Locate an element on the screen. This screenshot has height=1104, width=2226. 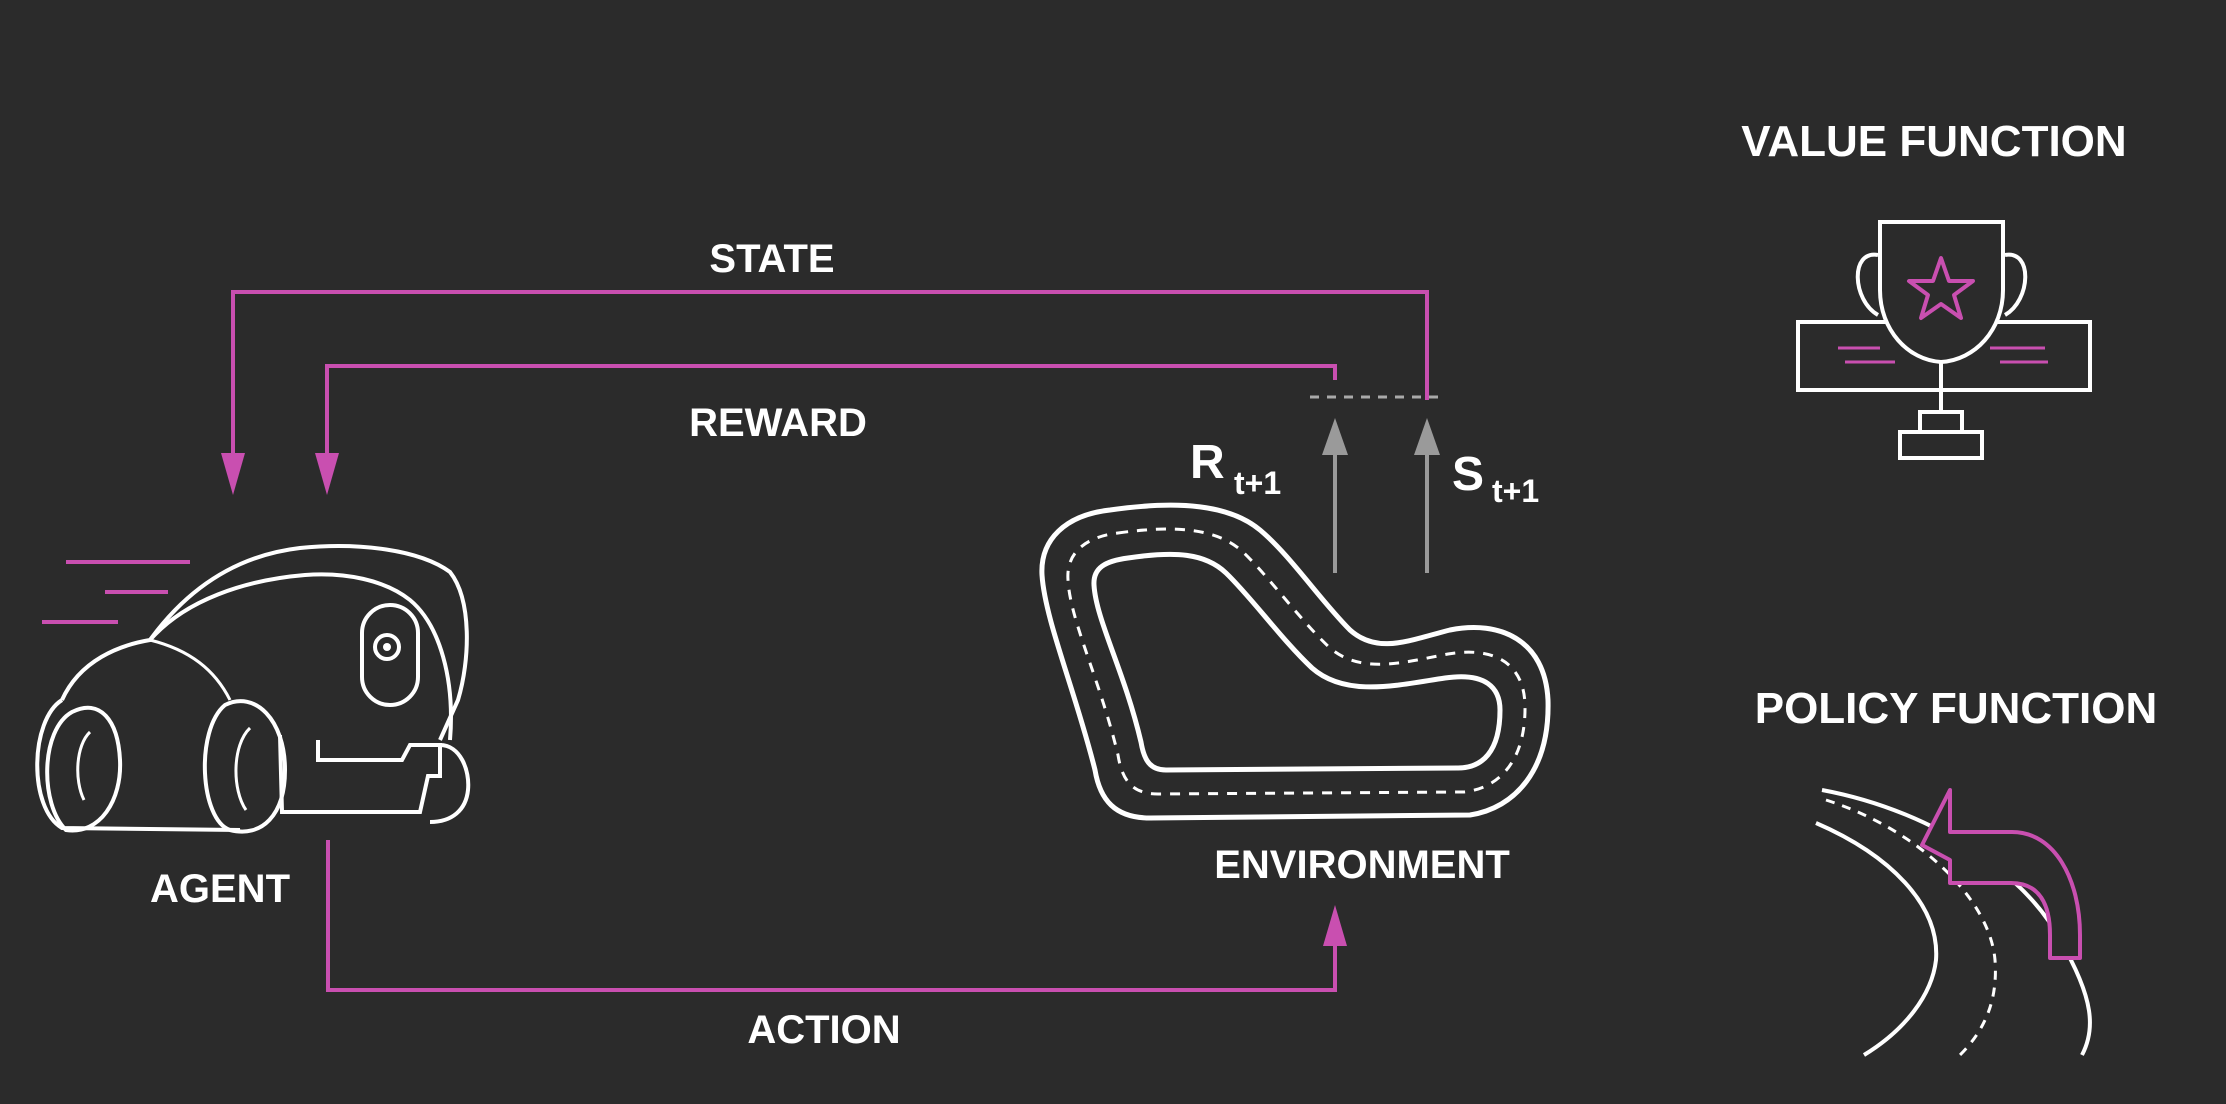
reward-subscript: t+1 is located at coordinates (1257, 483).